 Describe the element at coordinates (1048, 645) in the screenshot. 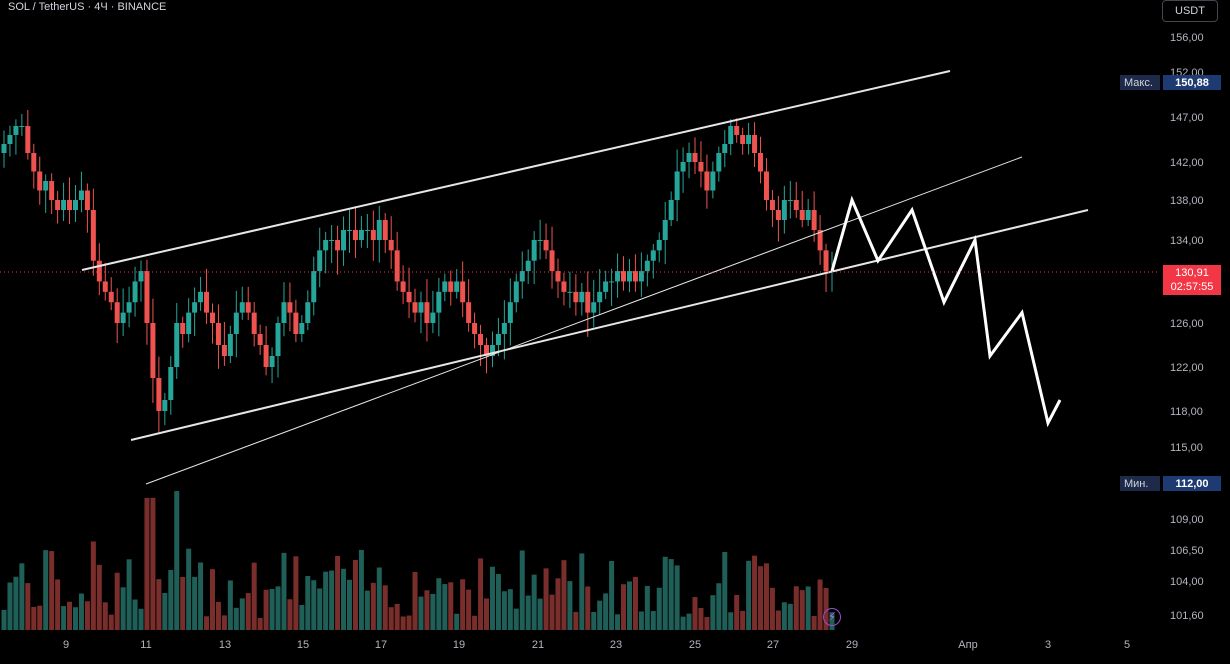

I see `time-tick-label: 3` at that location.